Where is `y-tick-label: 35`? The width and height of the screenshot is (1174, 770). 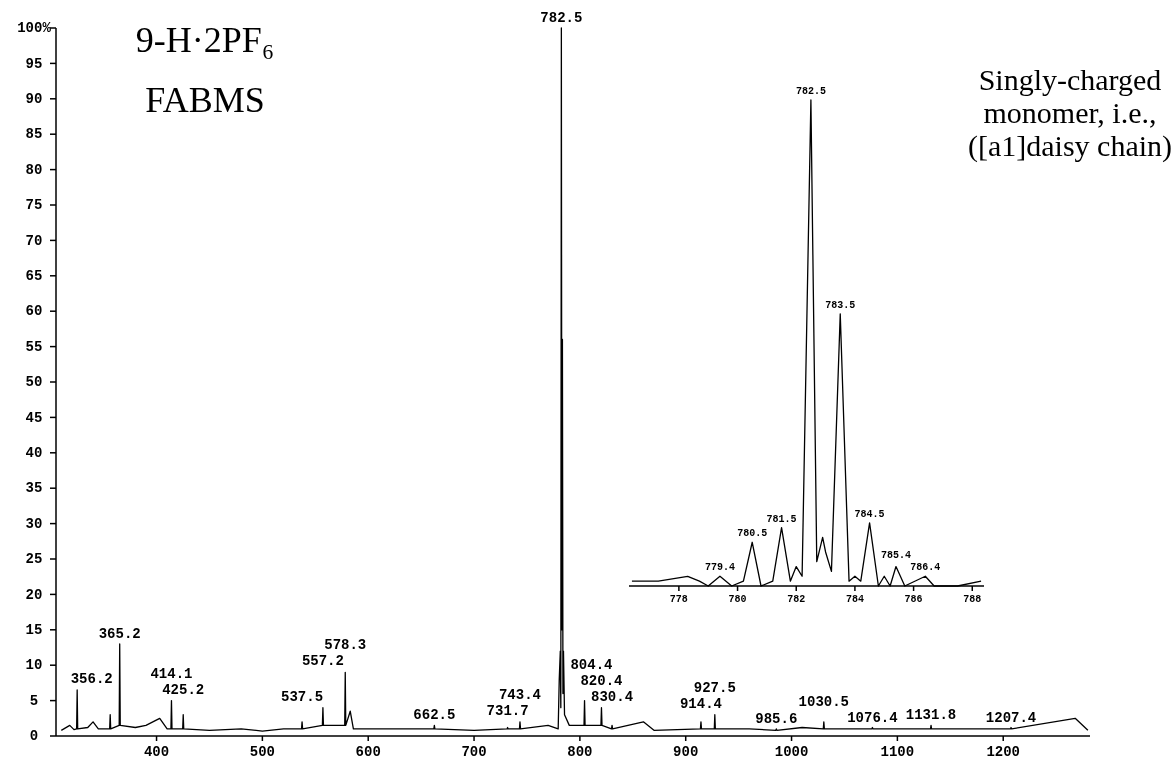
y-tick-label: 35 is located at coordinates (34, 488).